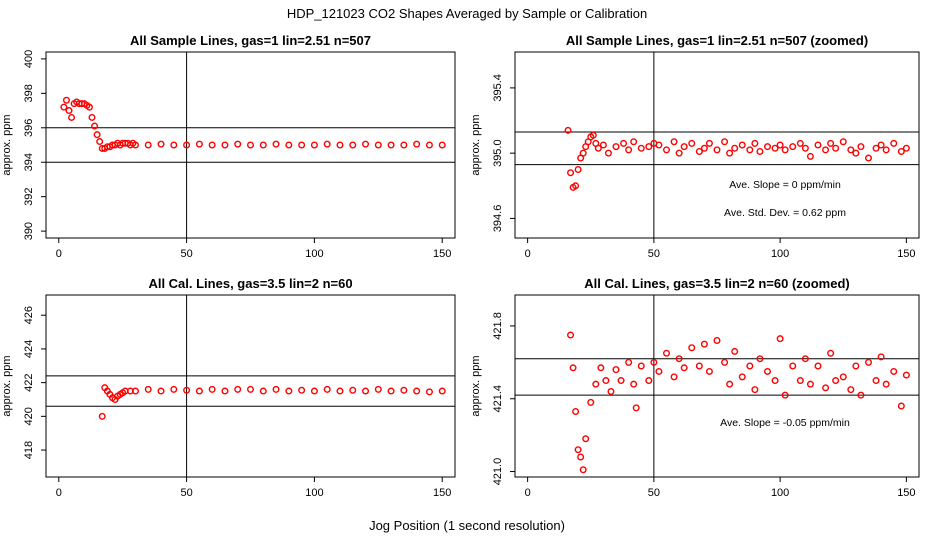 This screenshot has height=540, width=936. Describe the element at coordinates (906, 493) in the screenshot. I see `x-tick-label: 150` at that location.